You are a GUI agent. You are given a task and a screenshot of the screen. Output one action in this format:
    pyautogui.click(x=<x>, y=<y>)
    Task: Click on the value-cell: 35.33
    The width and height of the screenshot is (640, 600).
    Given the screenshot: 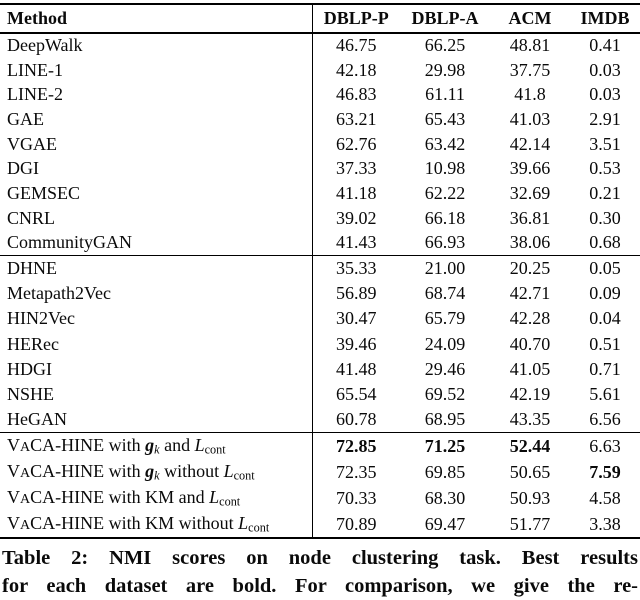 What is the action you would take?
    pyautogui.click(x=355, y=268)
    